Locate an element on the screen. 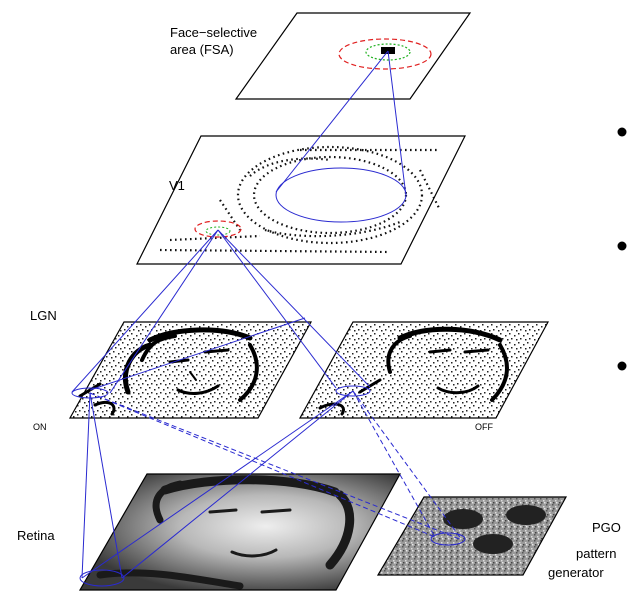 This screenshot has height=600, width=628. fsa-sheet is located at coordinates (353, 56).